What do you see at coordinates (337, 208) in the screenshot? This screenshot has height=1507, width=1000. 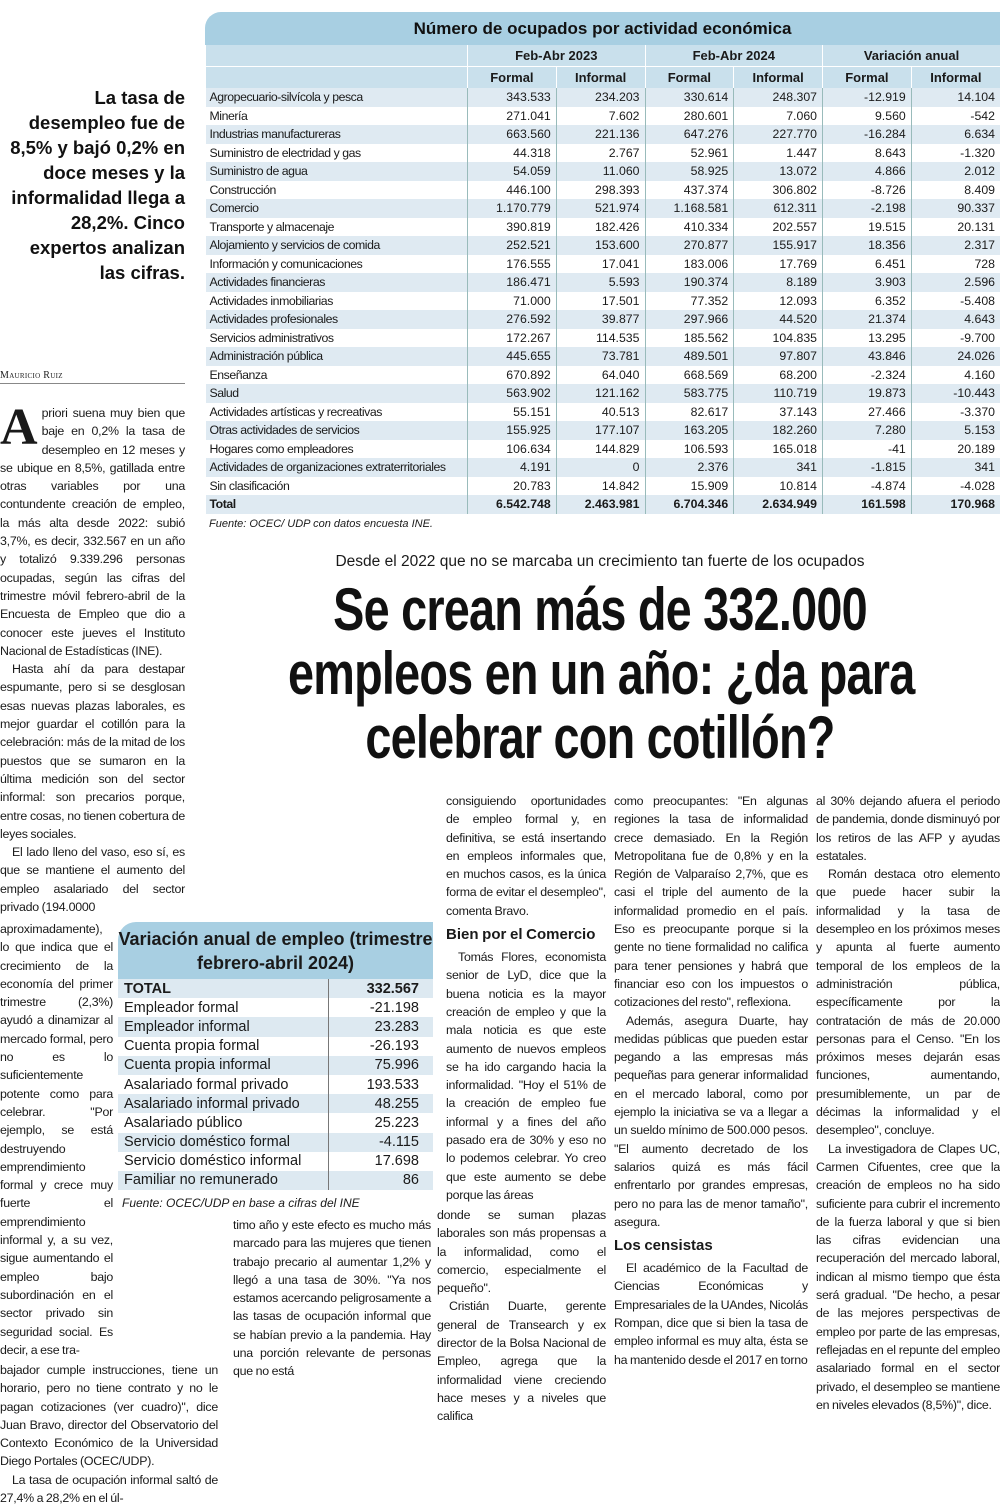 I see `row-label: Comercio` at bounding box center [337, 208].